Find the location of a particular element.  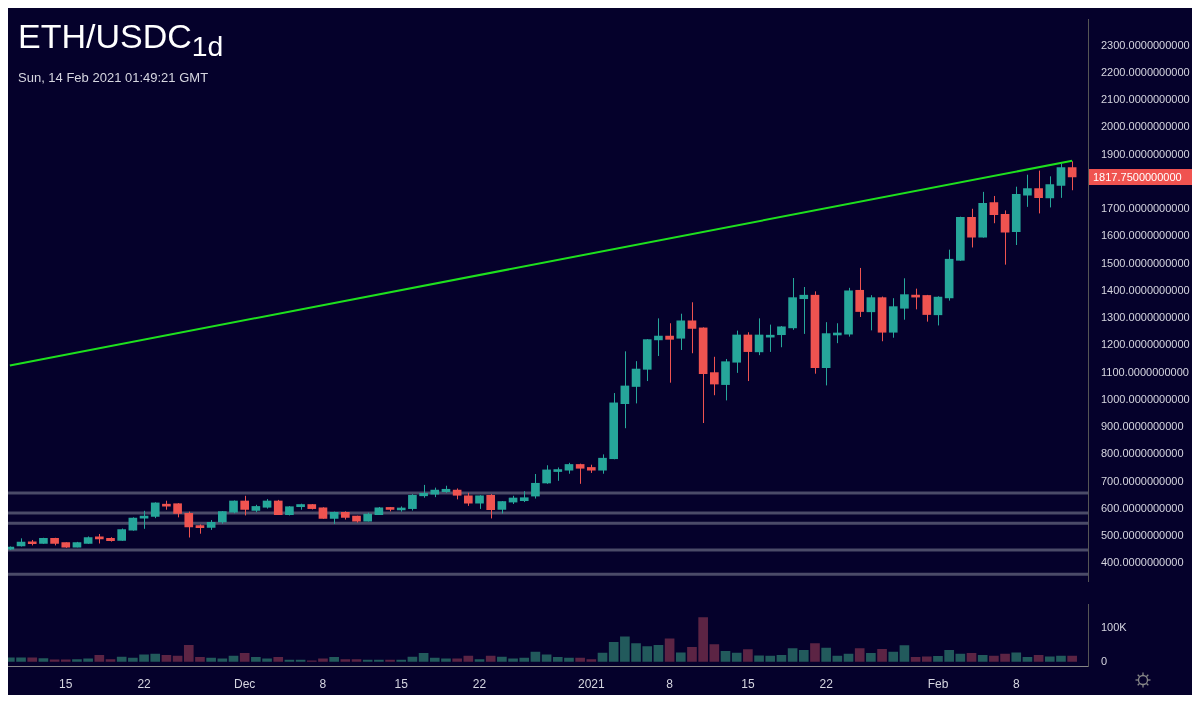

x-tick-label: Feb is located at coordinates (938, 684).